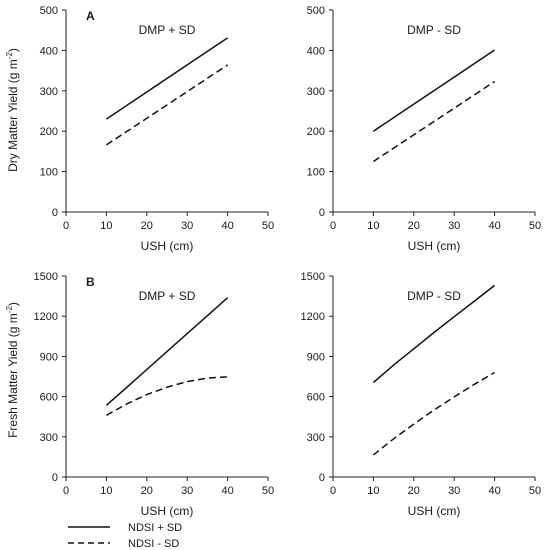  What do you see at coordinates (125, 536) in the screenshot?
I see `legend: NDSI + SD NDSI - SD` at bounding box center [125, 536].